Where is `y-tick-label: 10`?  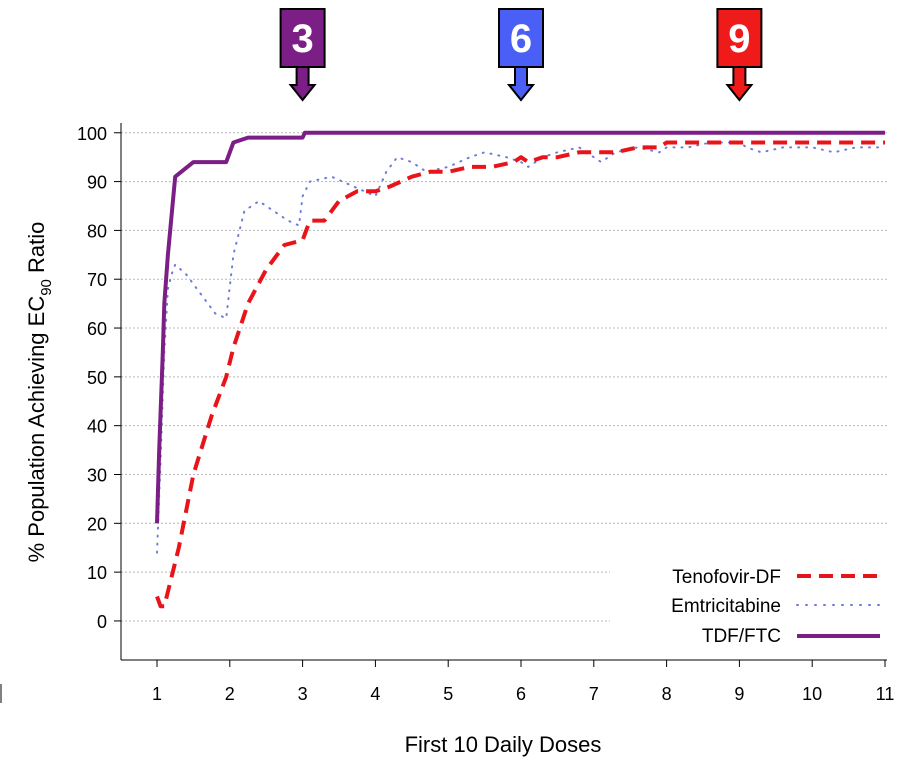
y-tick-label: 10 is located at coordinates (97, 573).